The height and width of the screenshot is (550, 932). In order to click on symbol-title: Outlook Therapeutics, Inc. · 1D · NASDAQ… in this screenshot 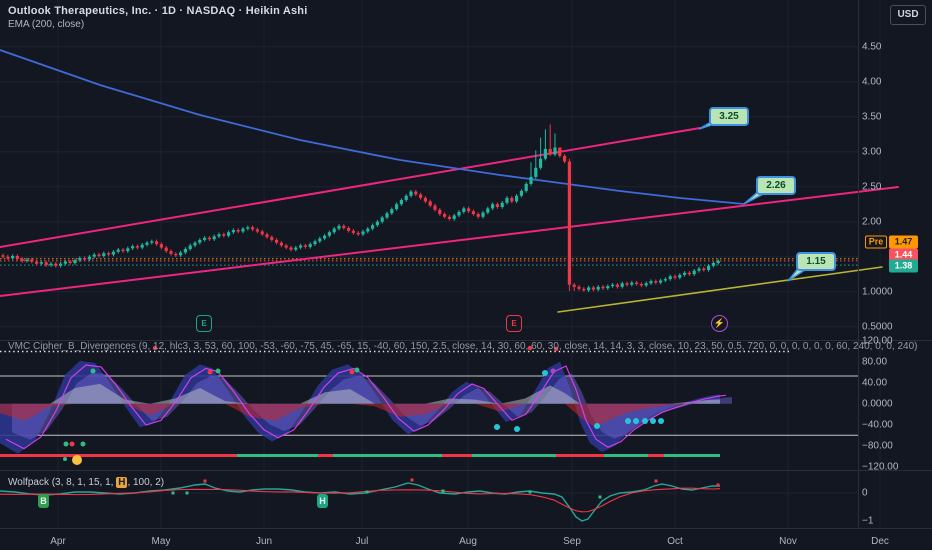, I will do `click(158, 11)`.